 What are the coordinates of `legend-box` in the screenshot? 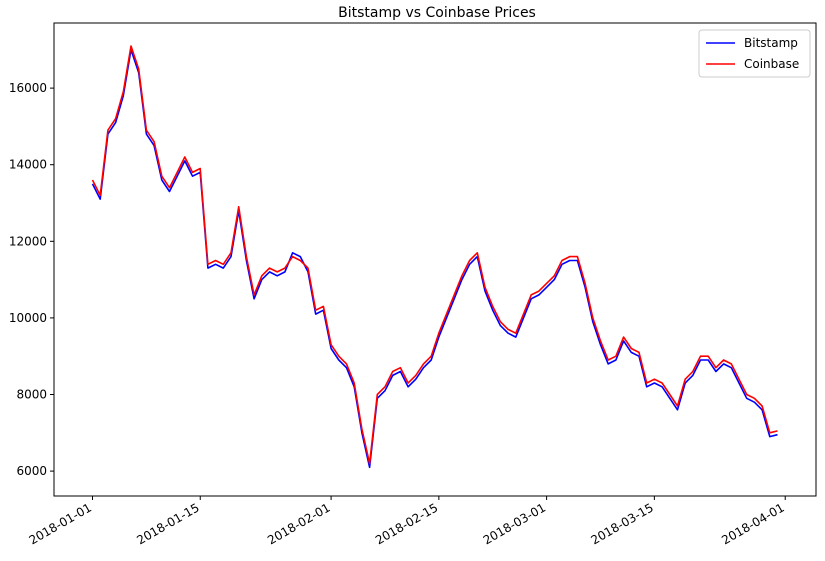 It's located at (754, 53).